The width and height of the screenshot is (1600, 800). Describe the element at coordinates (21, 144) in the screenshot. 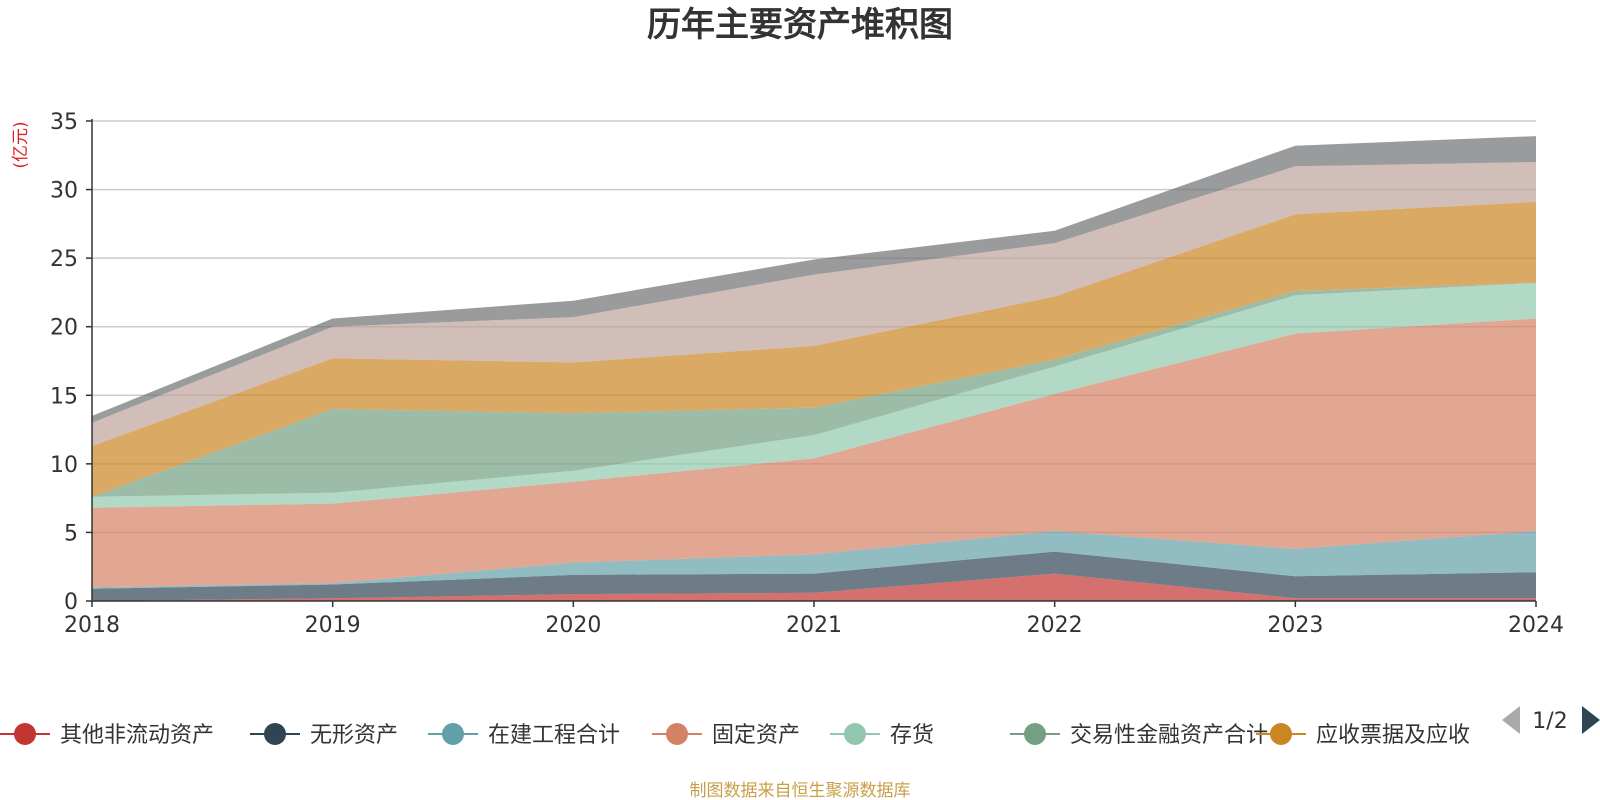

I see `y-axis-unit-label: (亿元)` at that location.